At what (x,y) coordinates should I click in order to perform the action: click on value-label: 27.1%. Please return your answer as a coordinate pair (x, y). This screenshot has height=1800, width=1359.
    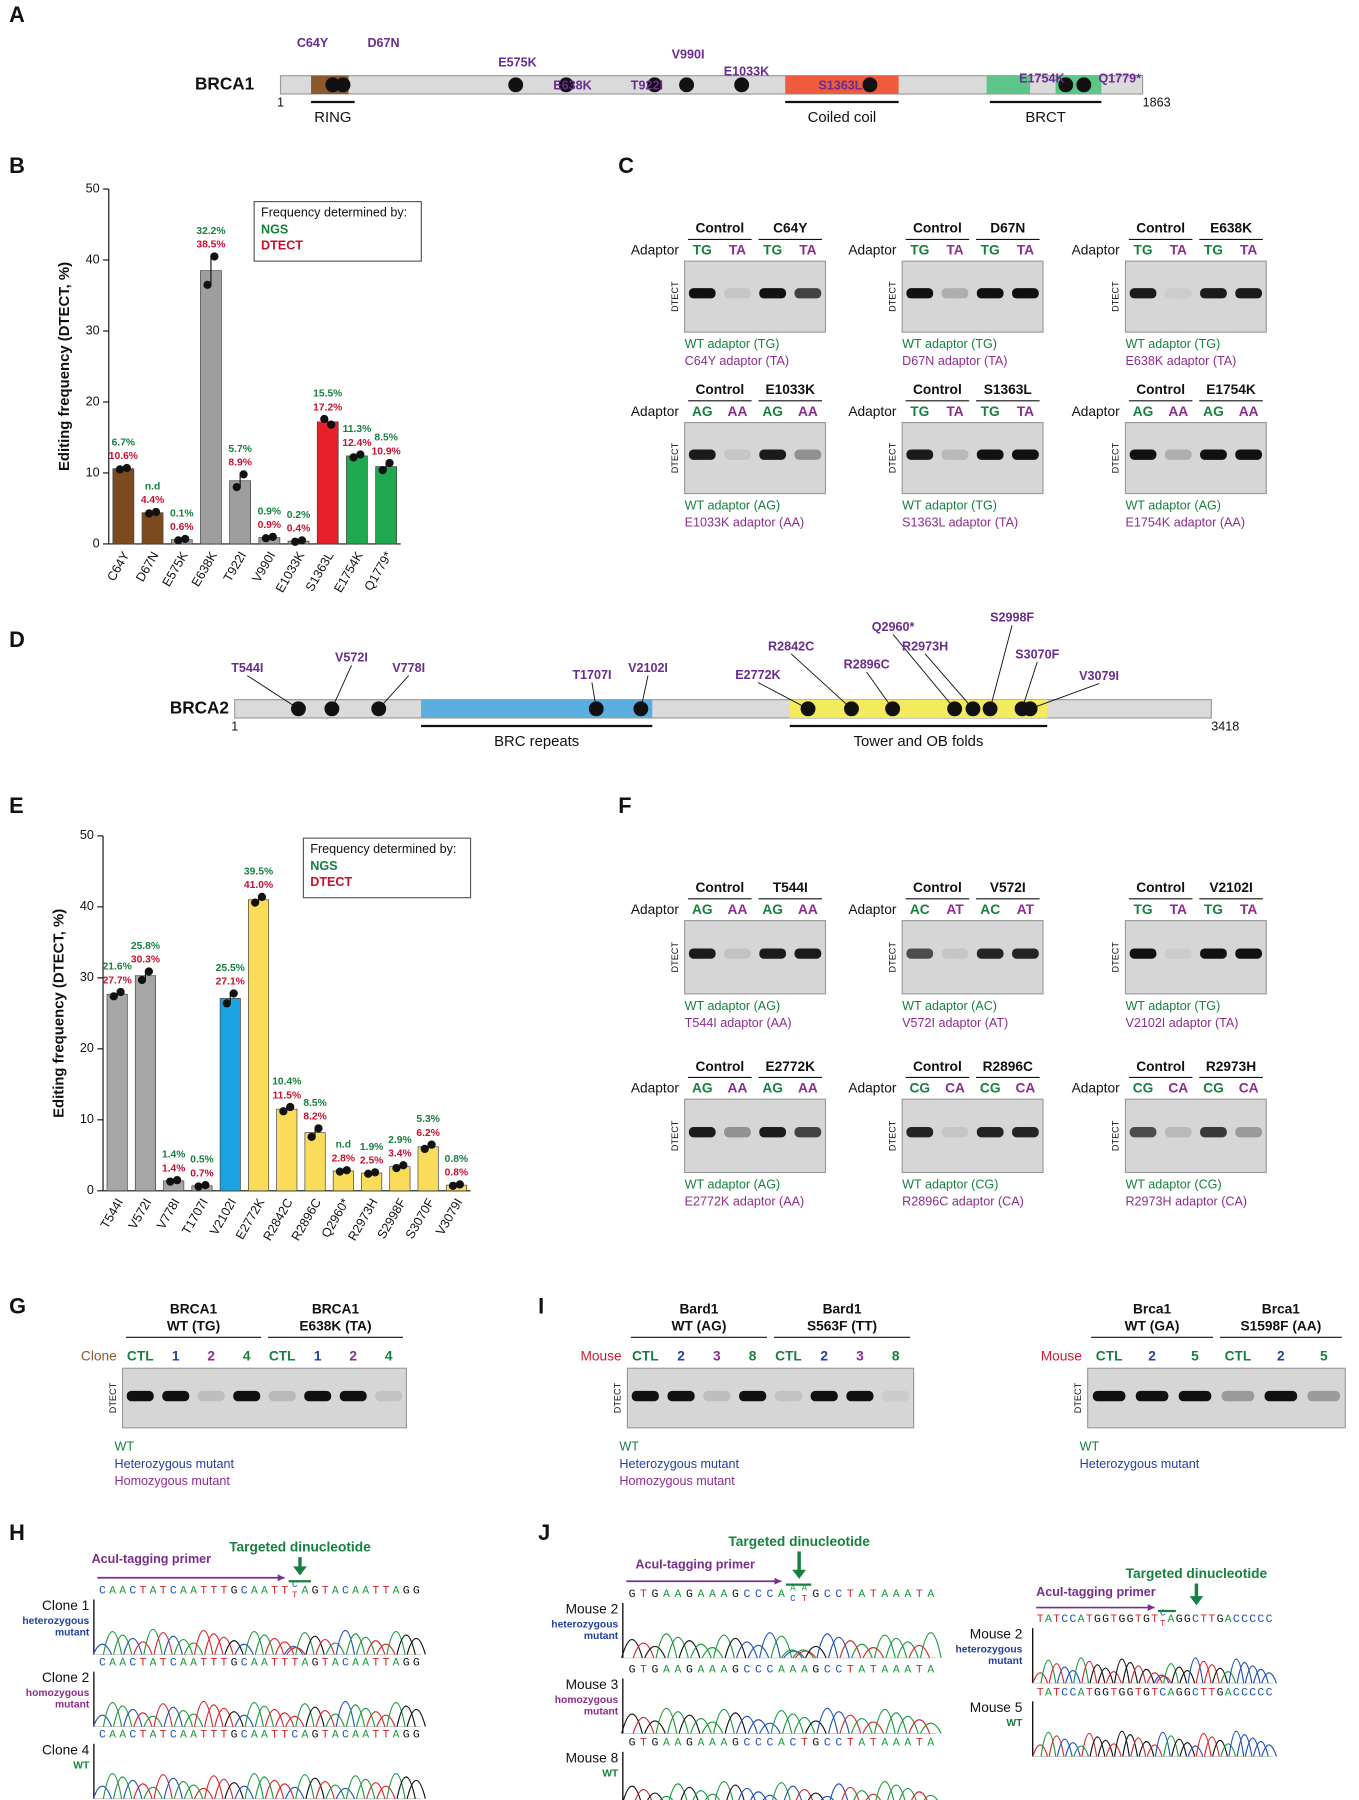
    Looking at the image, I should click on (230, 982).